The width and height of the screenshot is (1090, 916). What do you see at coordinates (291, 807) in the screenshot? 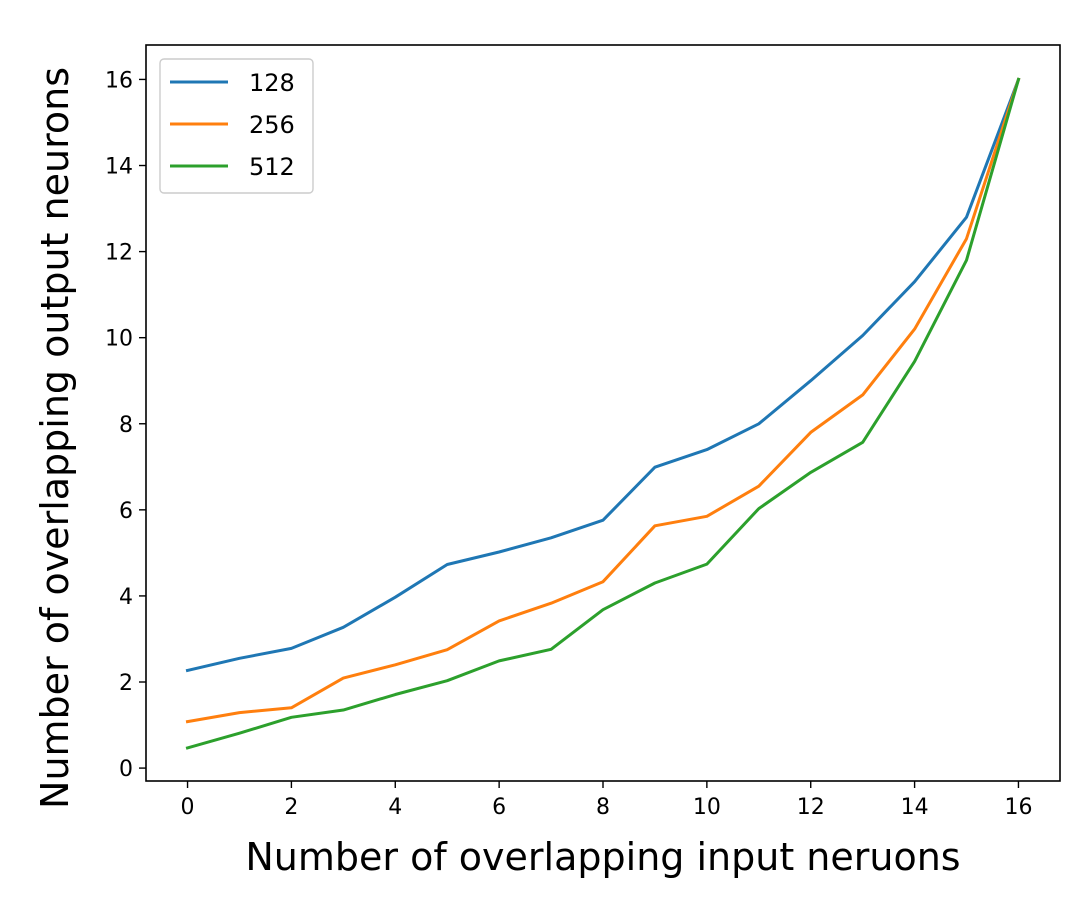
I see `x-tick-label: 2` at bounding box center [291, 807].